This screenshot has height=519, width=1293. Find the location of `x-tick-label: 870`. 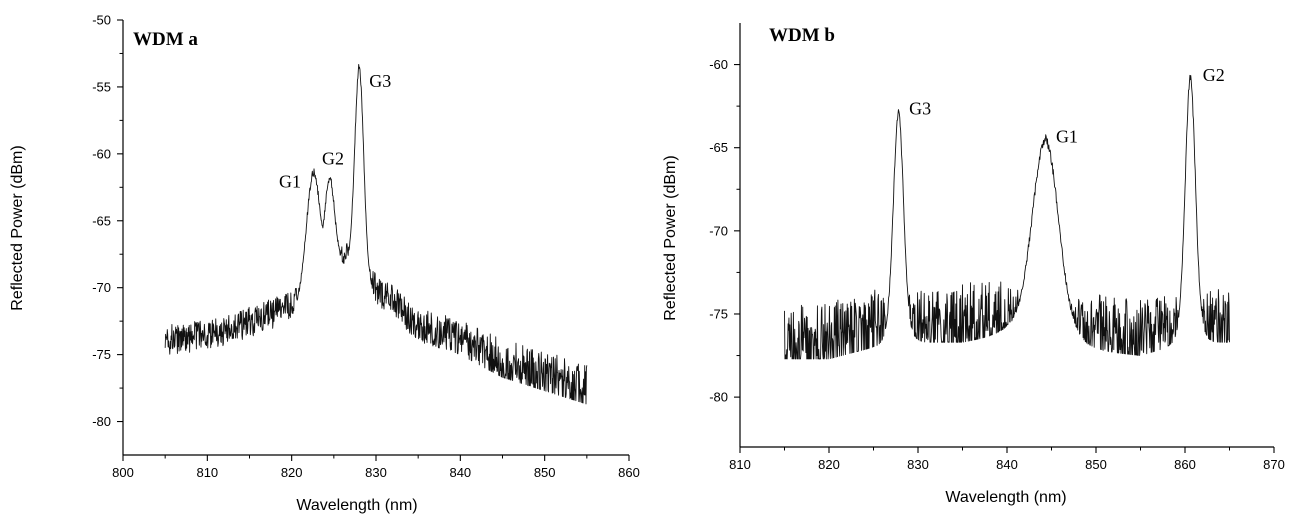

x-tick-label: 870 is located at coordinates (1274, 464).